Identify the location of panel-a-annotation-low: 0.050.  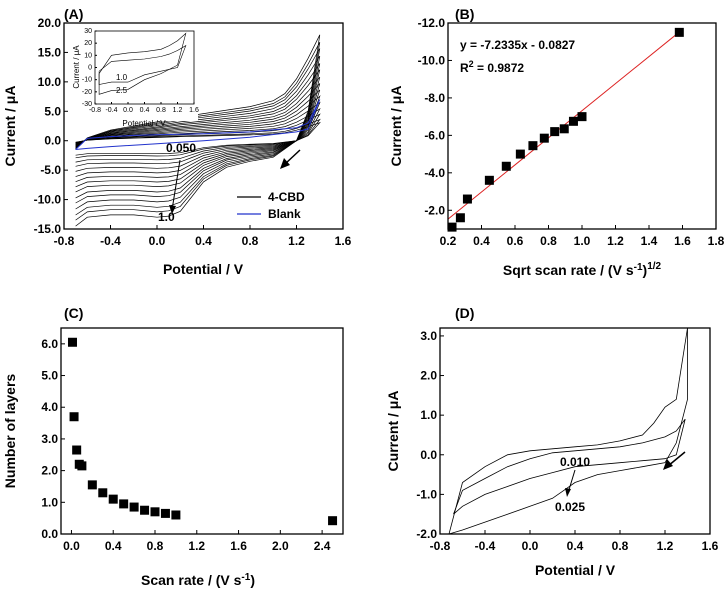
(181, 148).